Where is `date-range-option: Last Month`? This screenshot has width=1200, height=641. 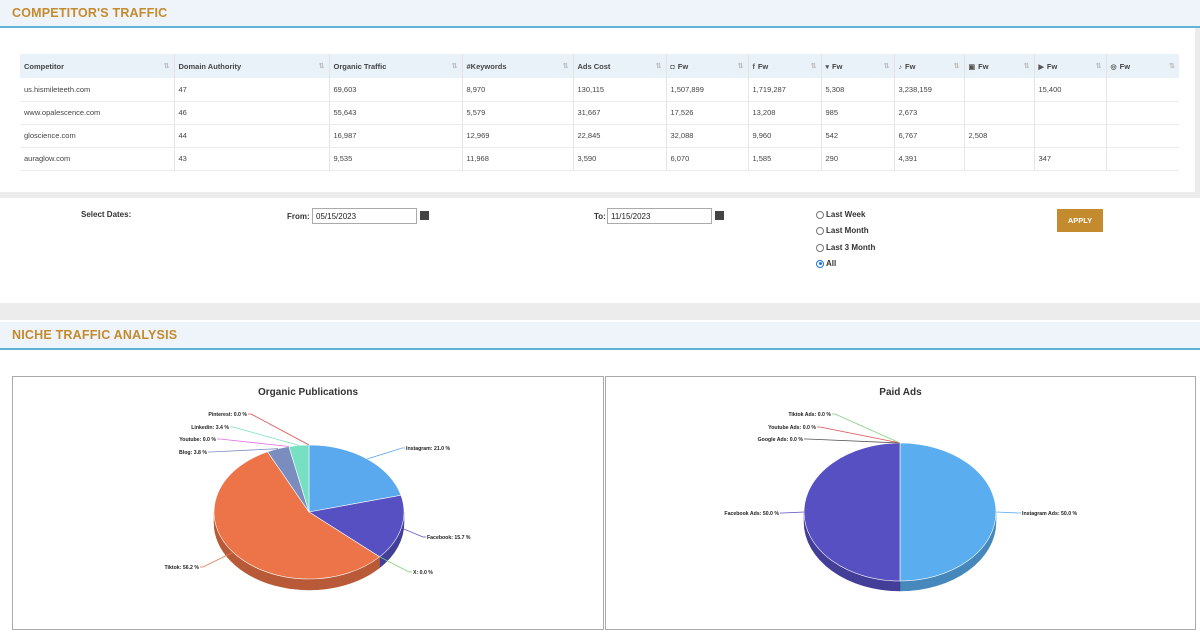 date-range-option: Last Month is located at coordinates (842, 230).